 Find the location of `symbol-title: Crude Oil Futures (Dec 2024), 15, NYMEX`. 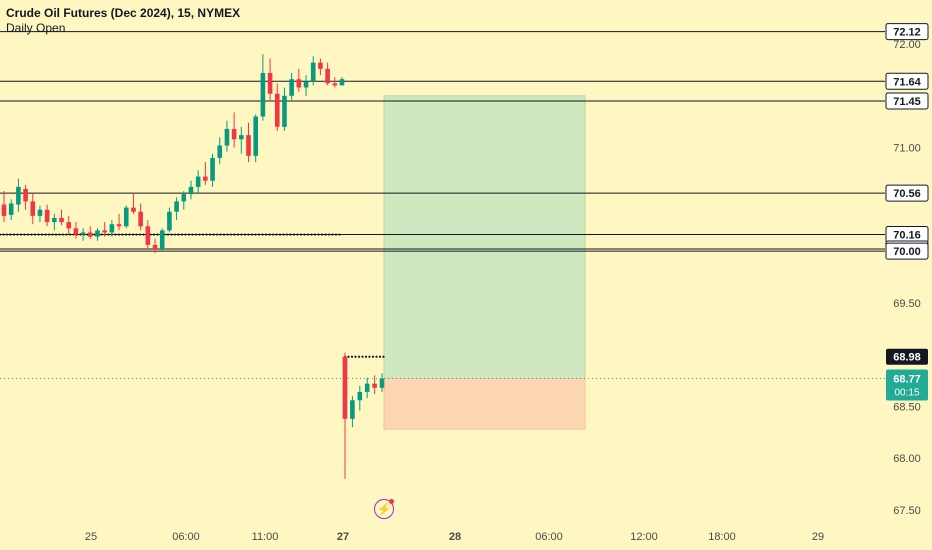

symbol-title: Crude Oil Futures (Dec 2024), 15, NYMEX is located at coordinates (123, 13).